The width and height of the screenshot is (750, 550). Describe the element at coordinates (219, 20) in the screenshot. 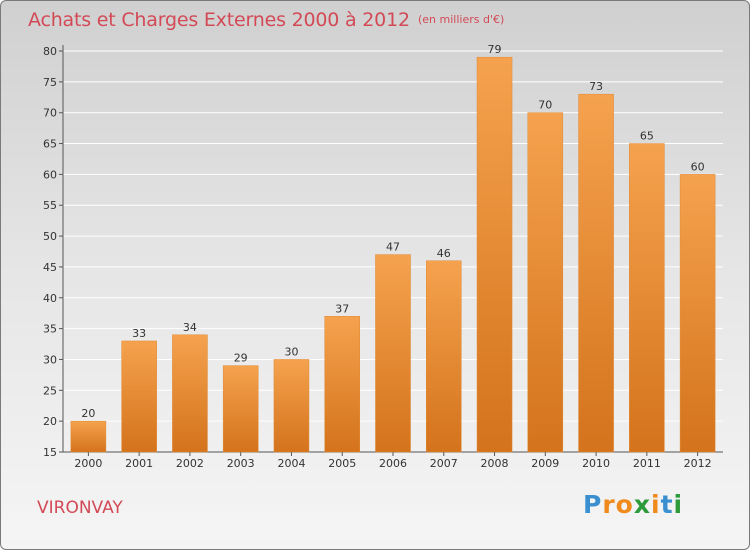

I see `chart-title: Achats et Charges Externes 2000 à 2012` at that location.